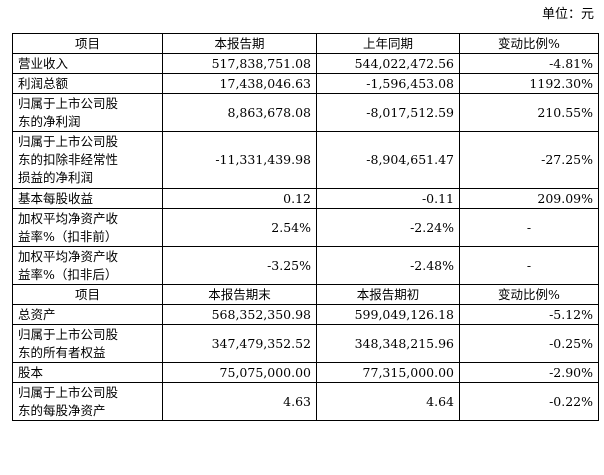  Describe the element at coordinates (529, 372) in the screenshot. I see `change-value: -2.90%` at that location.